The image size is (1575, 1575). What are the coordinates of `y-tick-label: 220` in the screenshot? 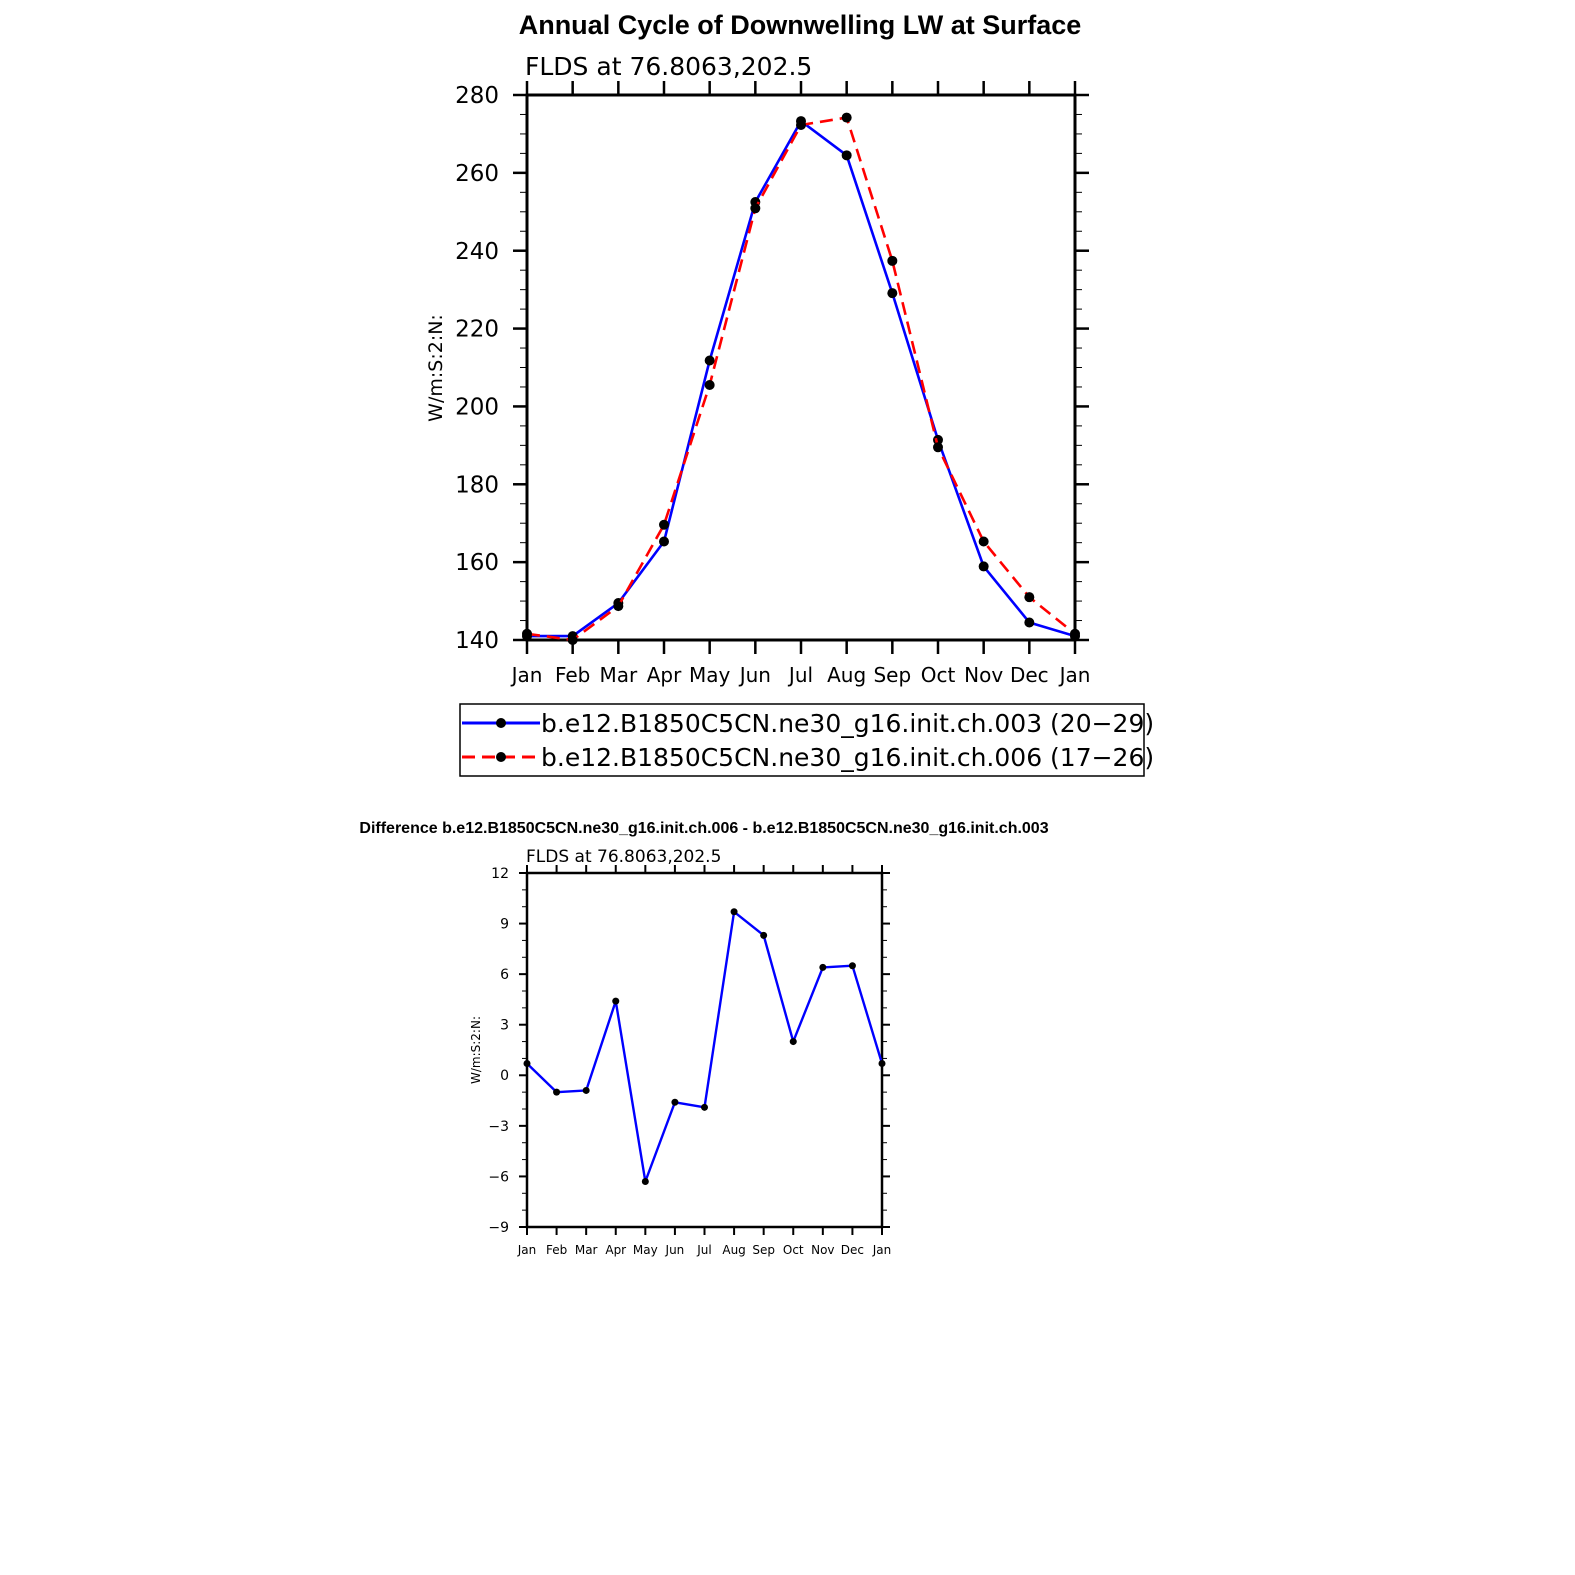 It's located at (477, 330).